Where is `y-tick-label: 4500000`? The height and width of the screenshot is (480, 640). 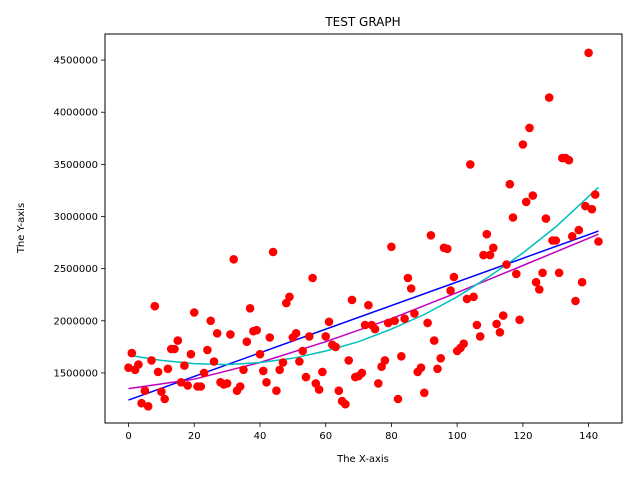 y-tick-label: 4500000 is located at coordinates (75, 61).